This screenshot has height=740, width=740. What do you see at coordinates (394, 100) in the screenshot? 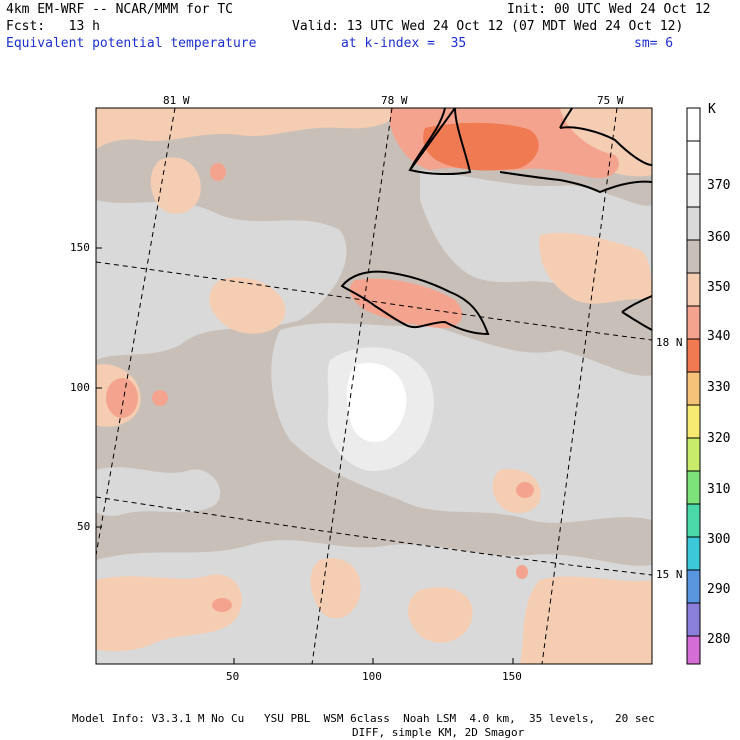
I see `lon-label-78w: 78 W` at bounding box center [394, 100].